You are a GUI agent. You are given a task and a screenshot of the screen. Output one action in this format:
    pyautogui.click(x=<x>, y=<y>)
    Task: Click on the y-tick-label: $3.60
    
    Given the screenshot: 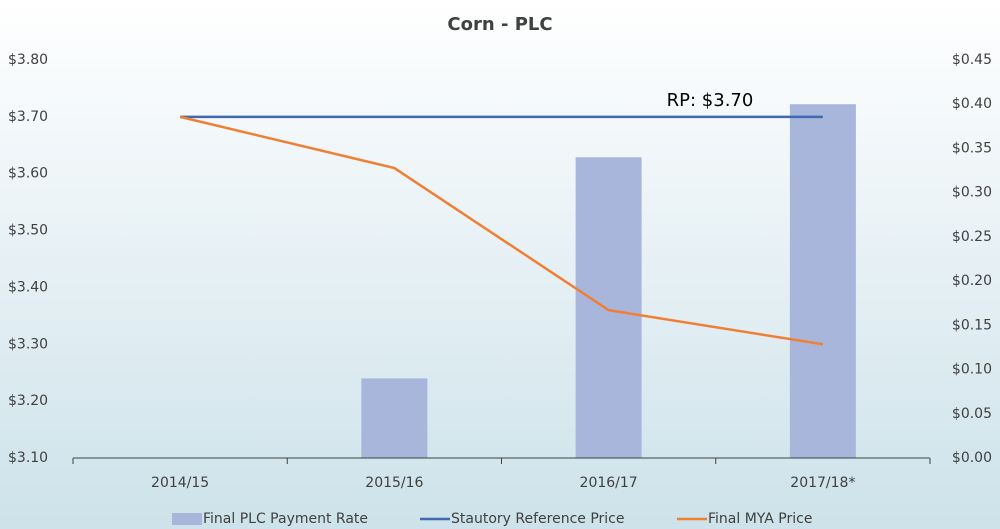 What is the action you would take?
    pyautogui.click(x=28, y=174)
    